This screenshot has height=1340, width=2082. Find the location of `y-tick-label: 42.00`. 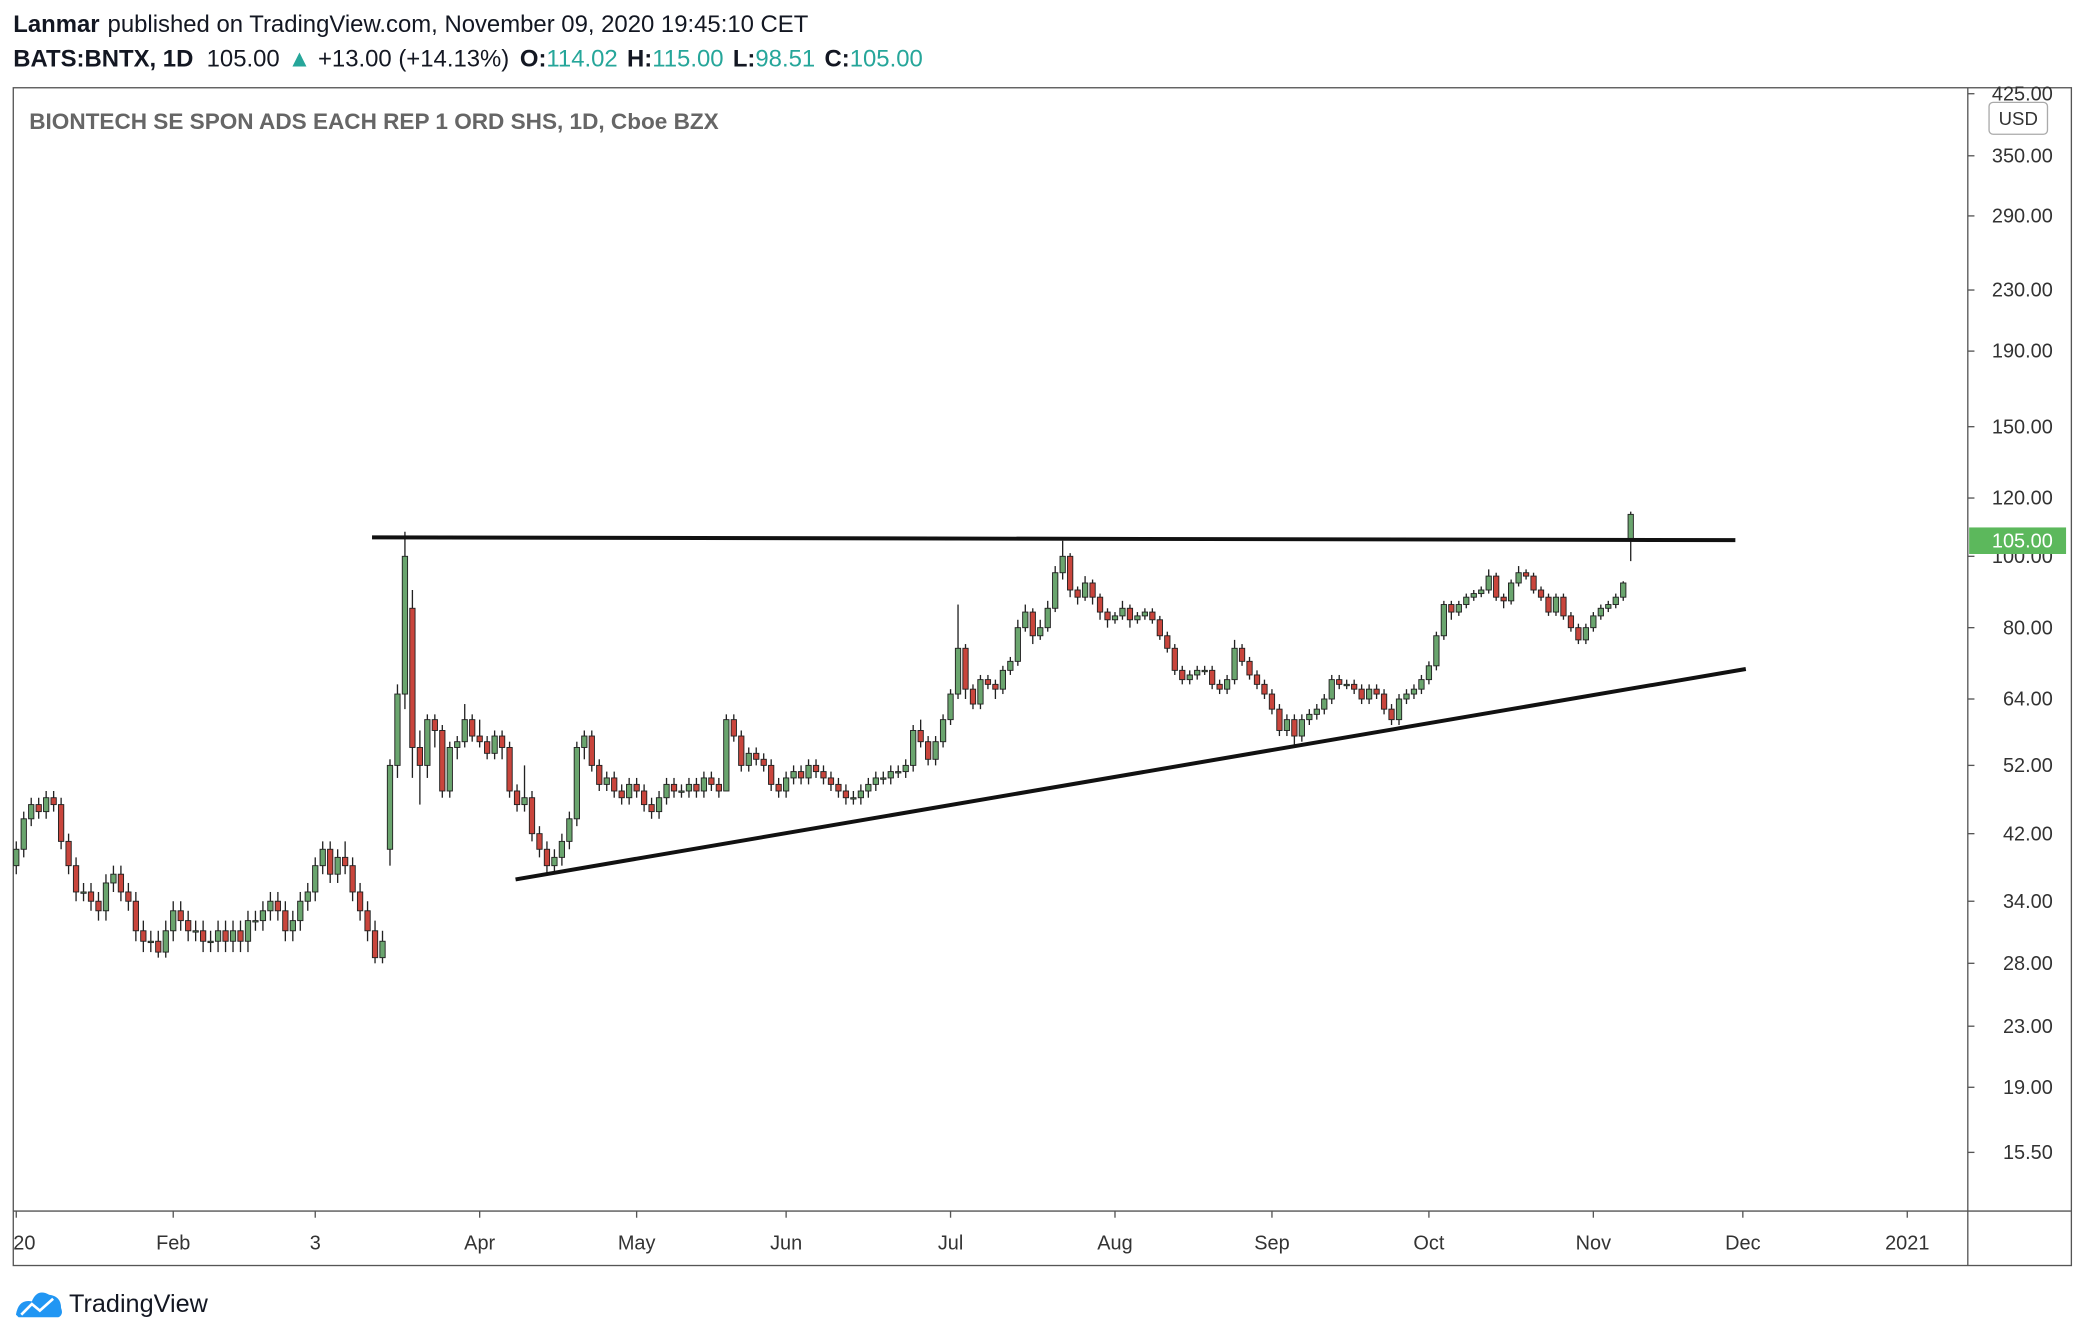

y-tick-label: 42.00 is located at coordinates (2028, 834).